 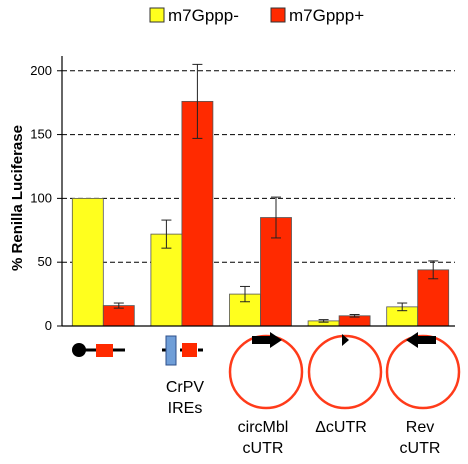 What do you see at coordinates (303, 418) in the screenshot?
I see `category-labels: CrPV IREs circMbl cUTR ΔcUTR Rev cUTR` at bounding box center [303, 418].